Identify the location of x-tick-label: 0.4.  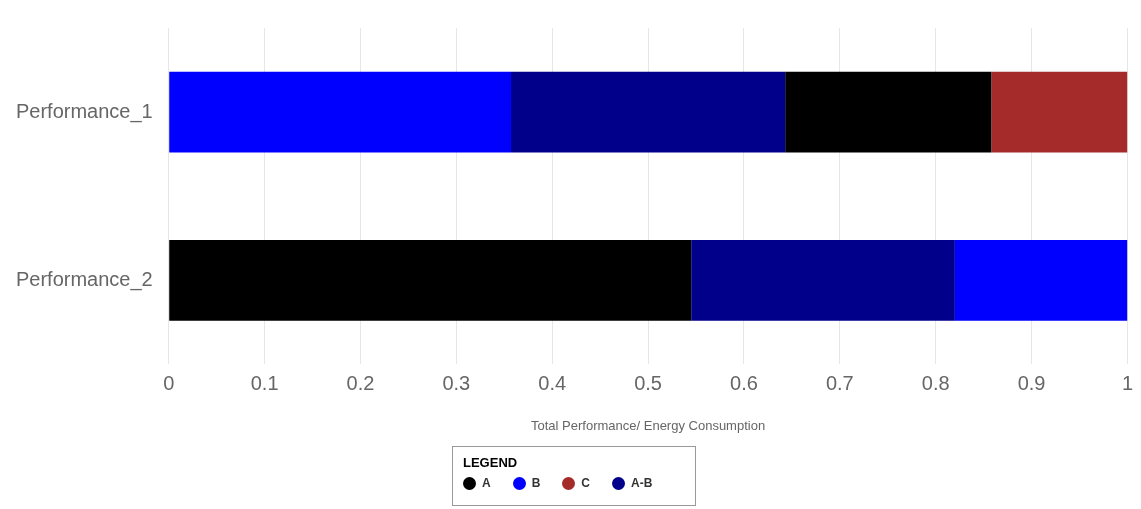
(552, 382).